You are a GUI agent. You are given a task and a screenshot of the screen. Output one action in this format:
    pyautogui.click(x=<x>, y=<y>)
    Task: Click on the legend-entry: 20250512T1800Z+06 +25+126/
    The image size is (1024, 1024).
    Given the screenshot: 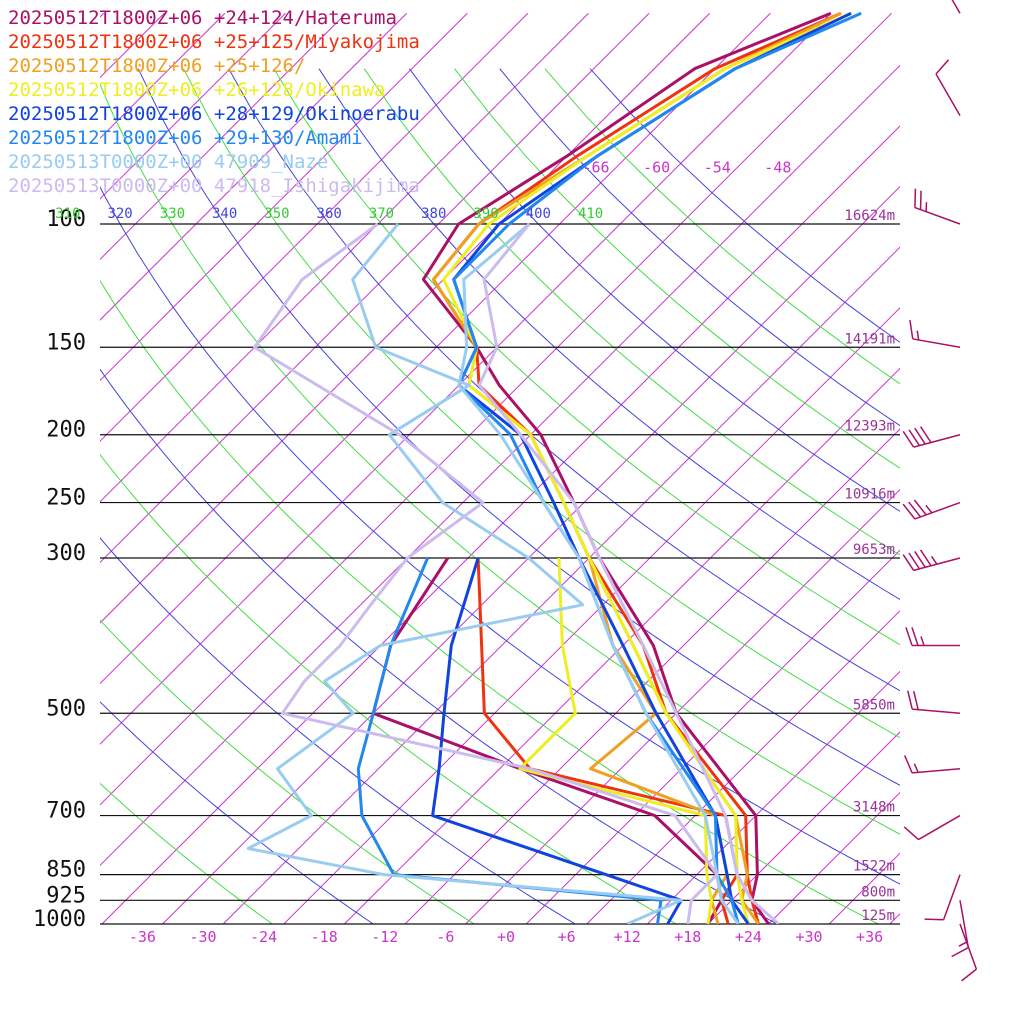 What is the action you would take?
    pyautogui.click(x=156, y=66)
    